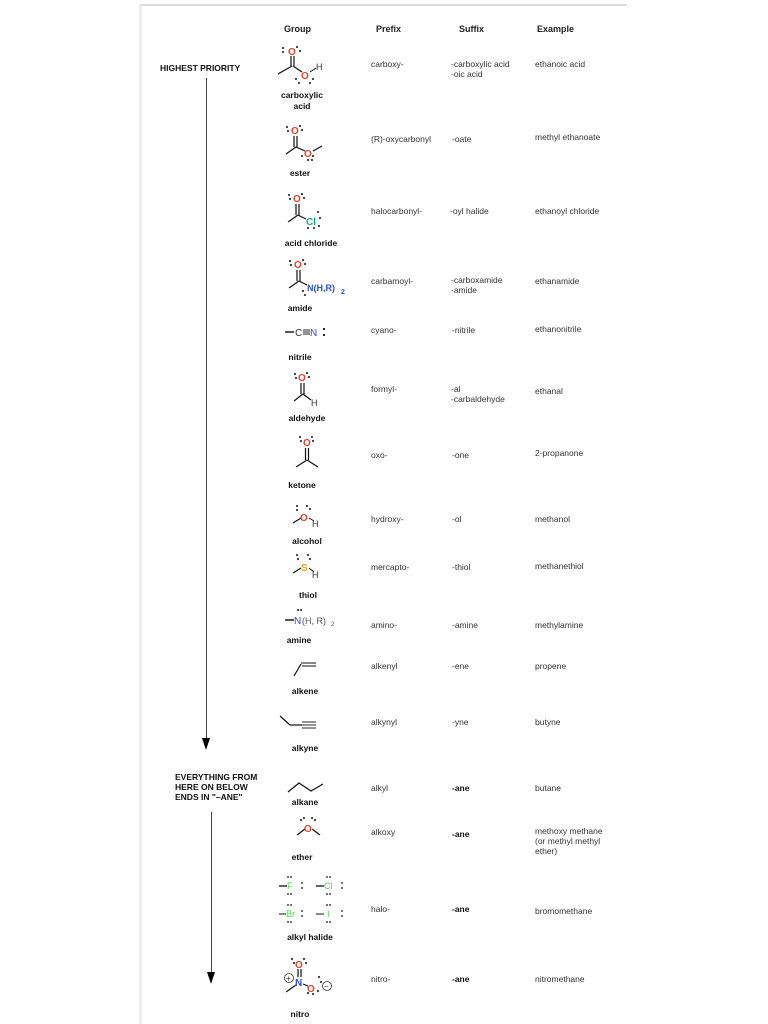  Describe the element at coordinates (560, 979) in the screenshot. I see `example-nitro: nitromethane` at that location.